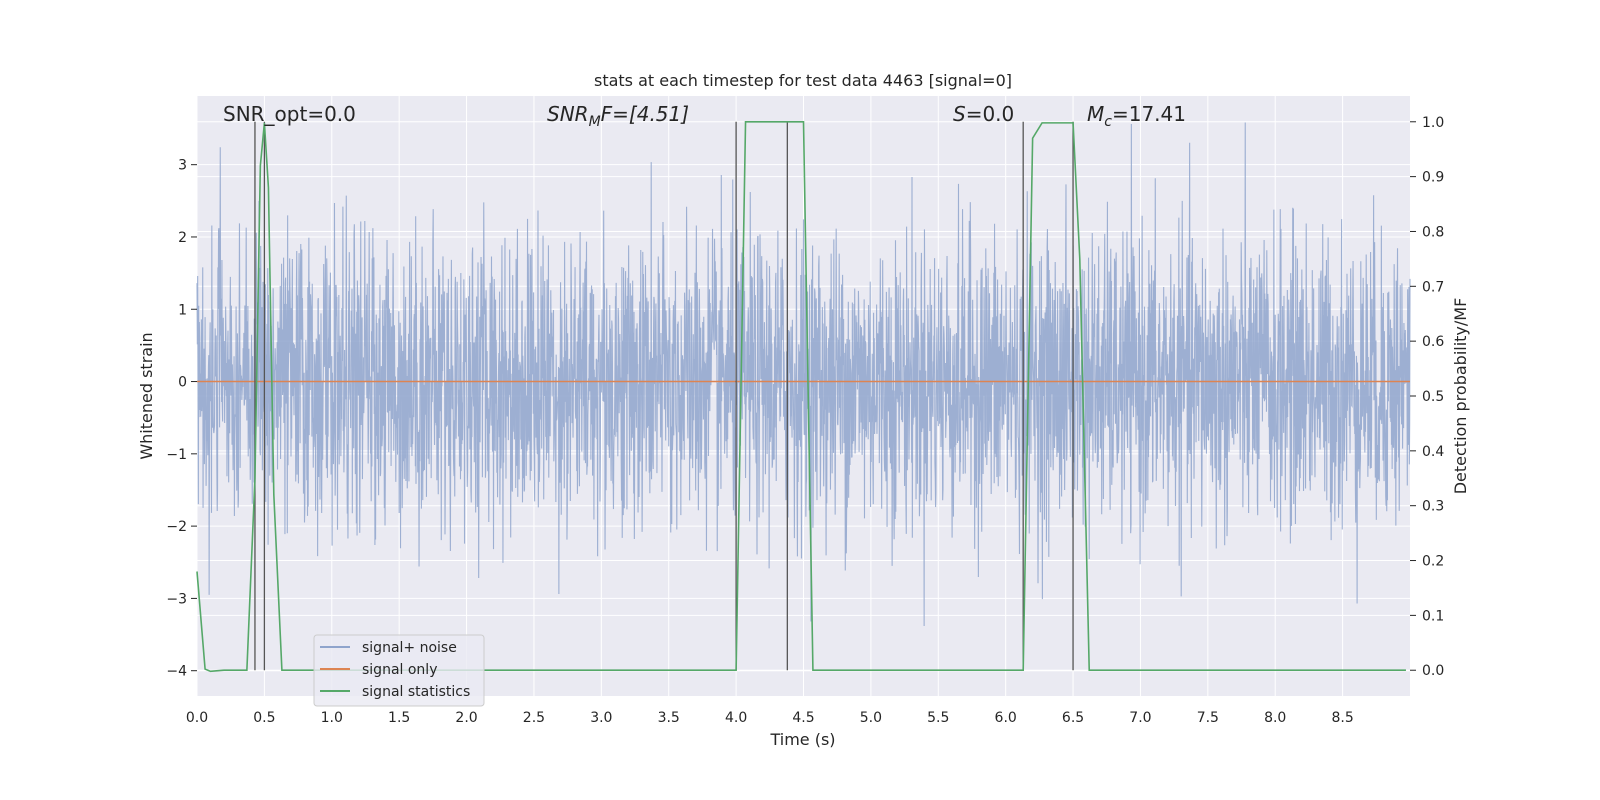 Image resolution: width=1600 pixels, height=800 pixels. Describe the element at coordinates (1073, 718) in the screenshot. I see `x-tick-label: 6.5` at that location.